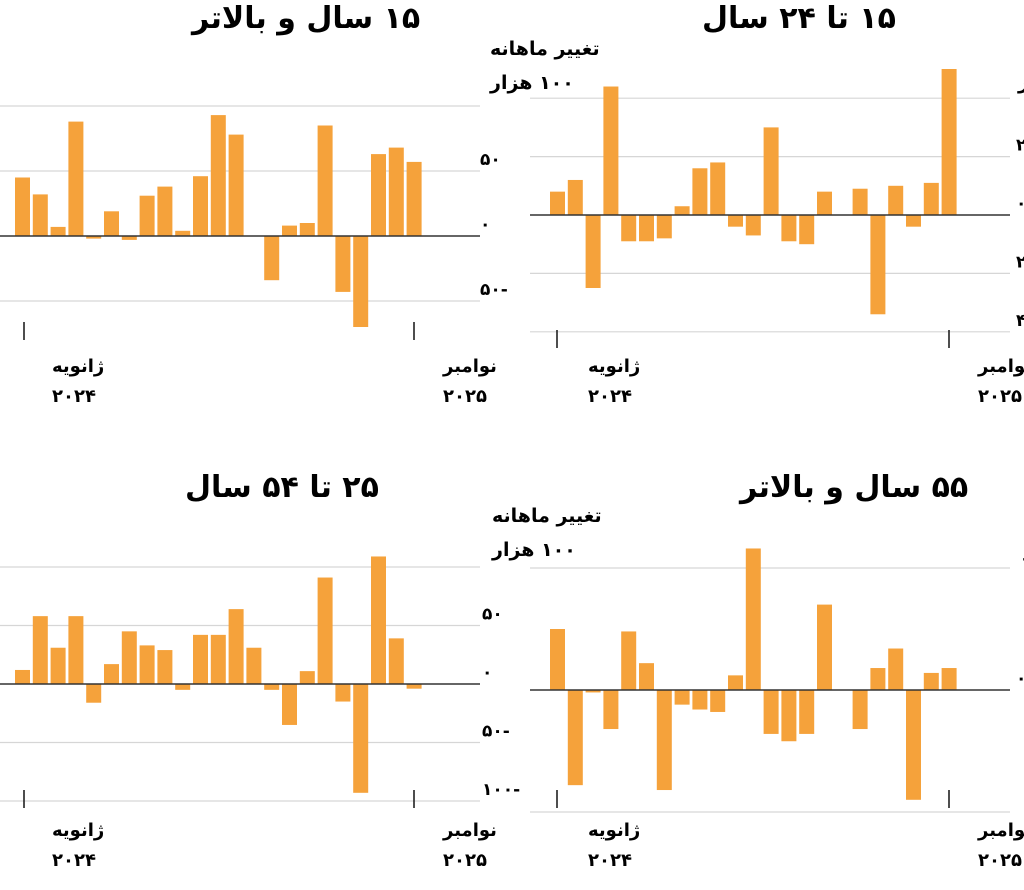  What do you see at coordinates (531, 83) in the screenshot?
I see `panel-1-units-scale: ۱۰۰ هزار` at bounding box center [531, 83].